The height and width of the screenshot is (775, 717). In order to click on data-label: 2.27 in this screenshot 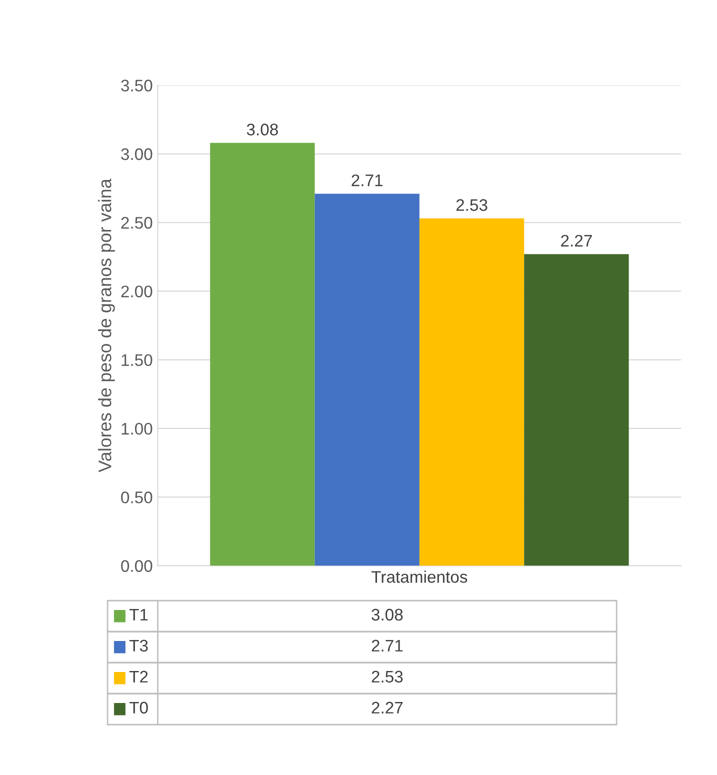, I will do `click(576, 240)`.